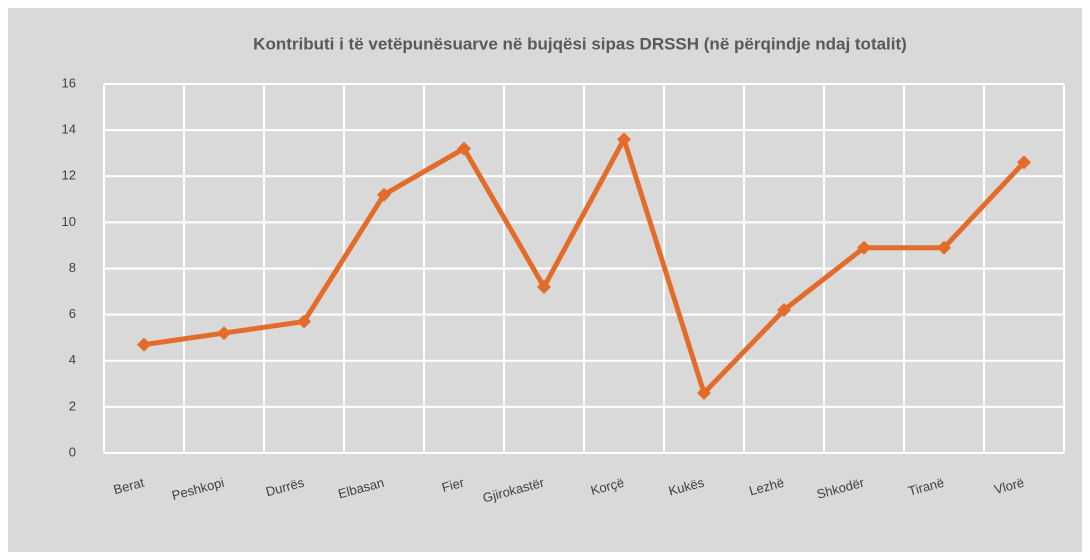 The height and width of the screenshot is (560, 1090). What do you see at coordinates (72, 359) in the screenshot?
I see `y-tick-label: 4` at bounding box center [72, 359].